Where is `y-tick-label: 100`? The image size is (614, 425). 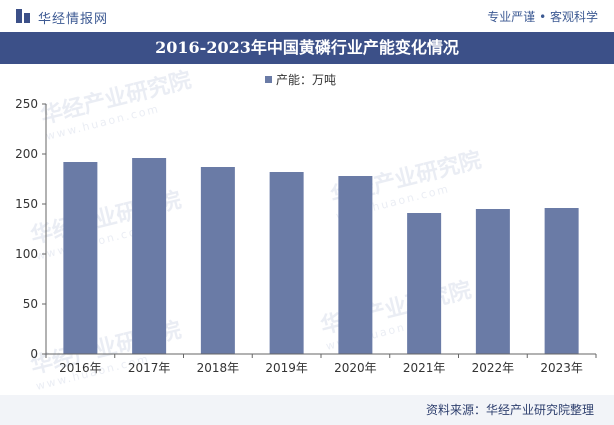
y-tick-label: 100 is located at coordinates (26, 254).